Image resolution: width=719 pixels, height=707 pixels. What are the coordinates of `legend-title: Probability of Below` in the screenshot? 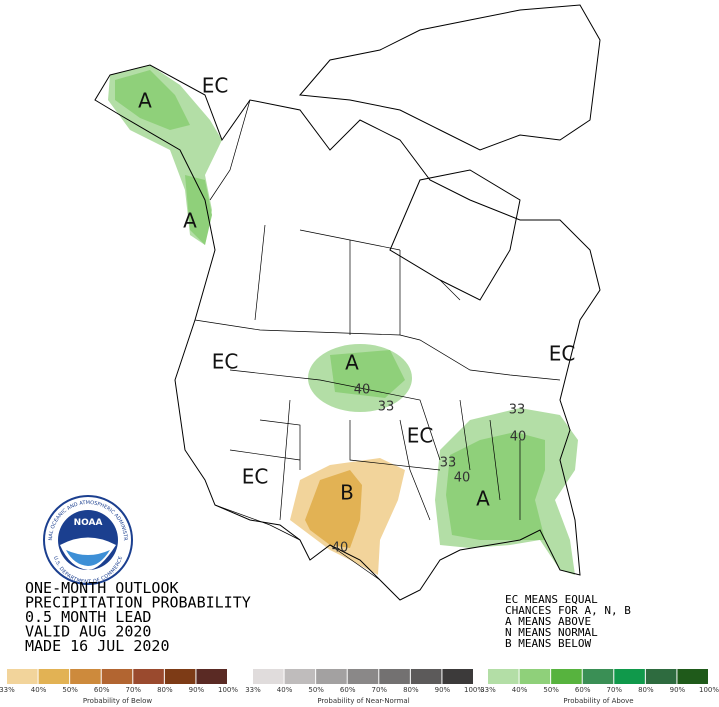 It's located at (118, 701).